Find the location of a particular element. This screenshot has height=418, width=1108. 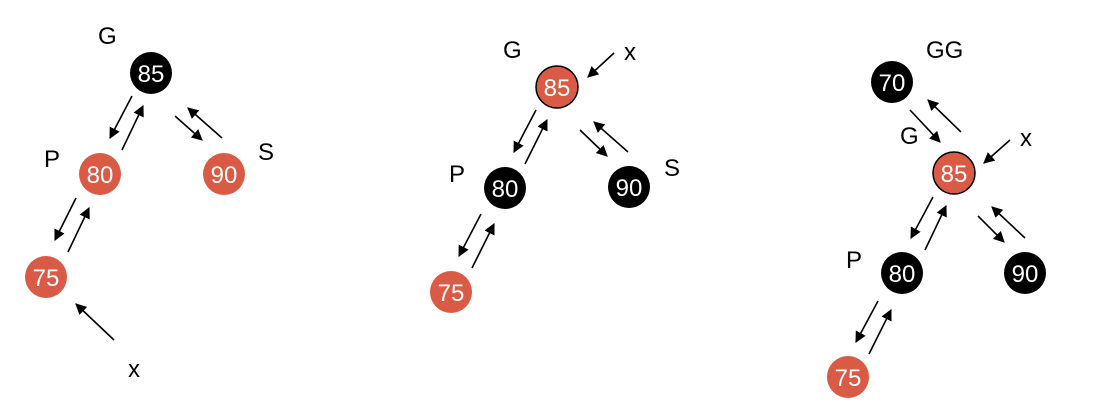

diagram-2: 85 80 90 75 G x P S is located at coordinates (555, 175).